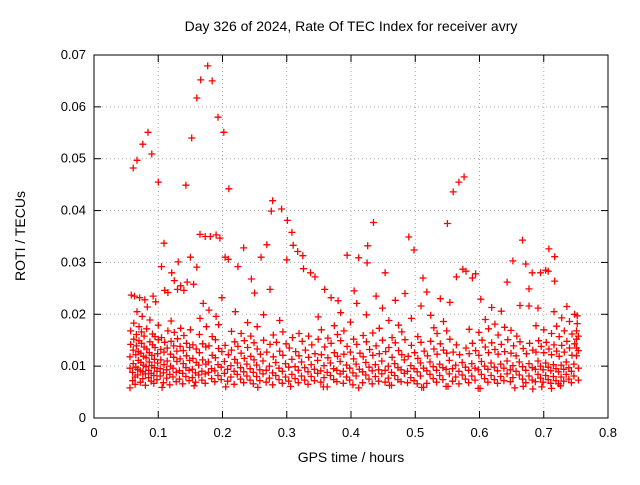  What do you see at coordinates (222, 432) in the screenshot?
I see `x-tick-label: 0.2` at bounding box center [222, 432].